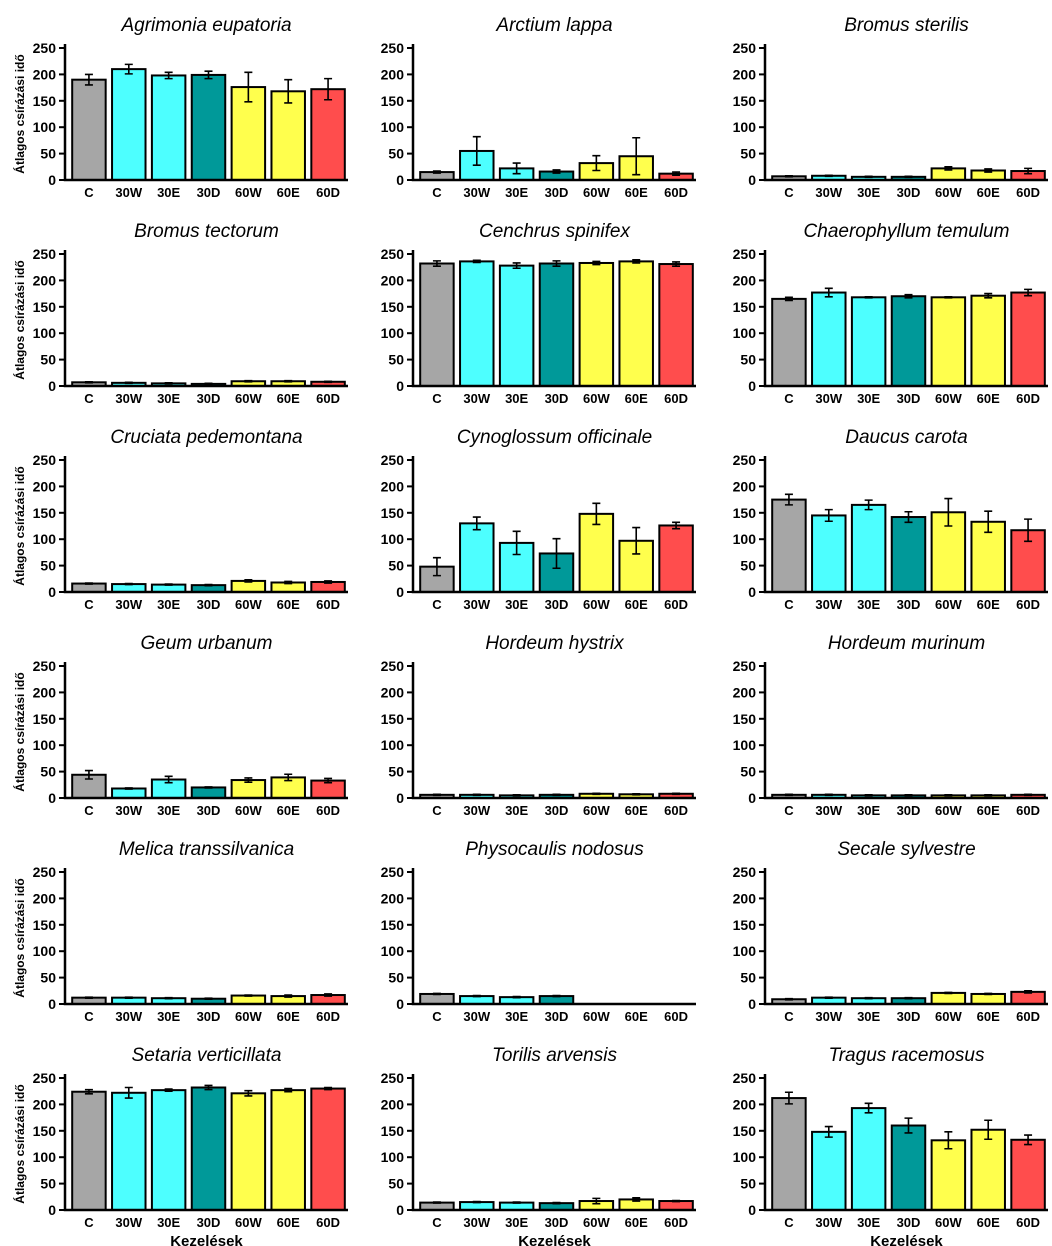  What do you see at coordinates (206, 231) in the screenshot?
I see `chart-title: Bromus tectorum` at bounding box center [206, 231].